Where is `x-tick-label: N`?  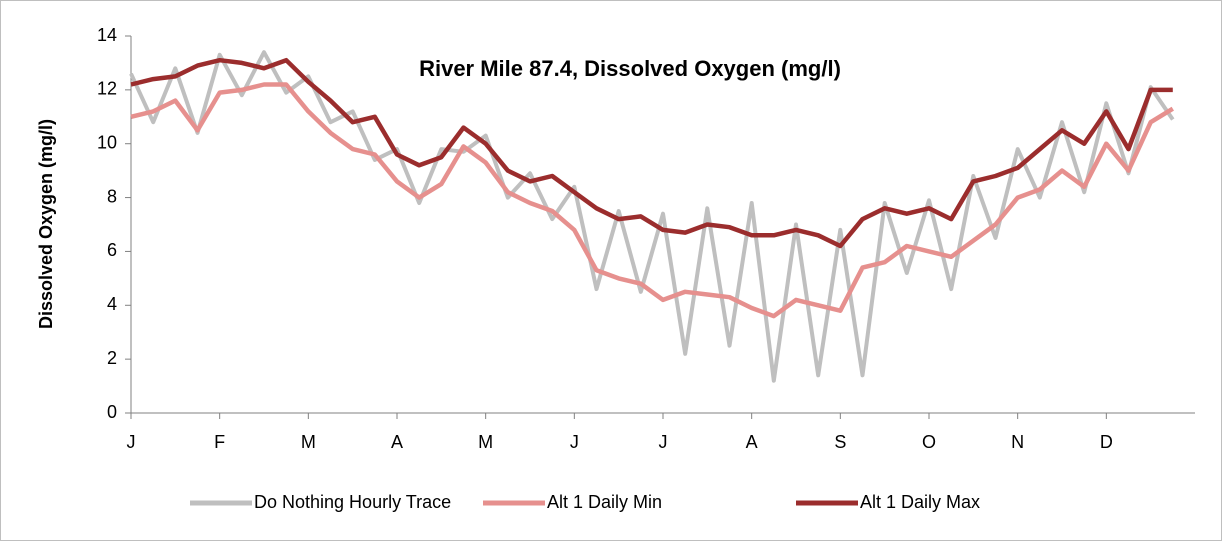 x-tick-label: N is located at coordinates (1017, 442).